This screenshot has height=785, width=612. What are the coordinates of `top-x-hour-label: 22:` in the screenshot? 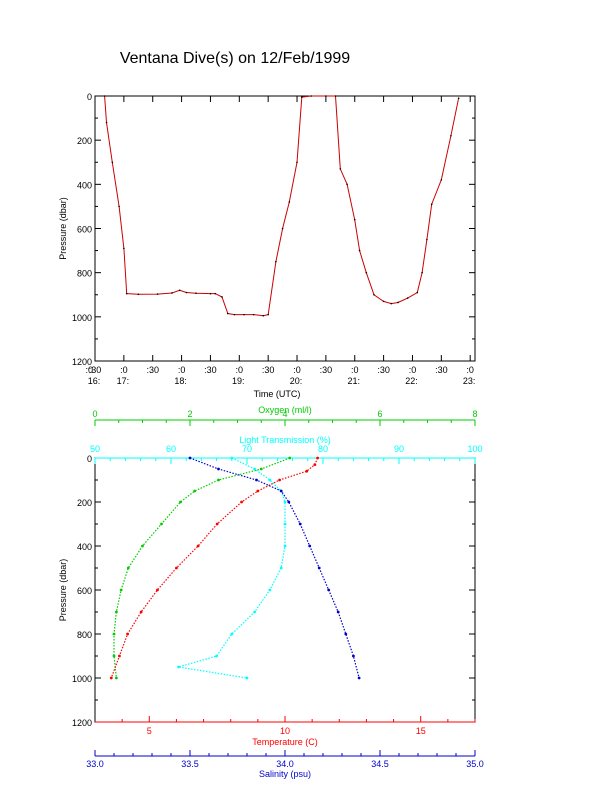 It's located at (411, 381).